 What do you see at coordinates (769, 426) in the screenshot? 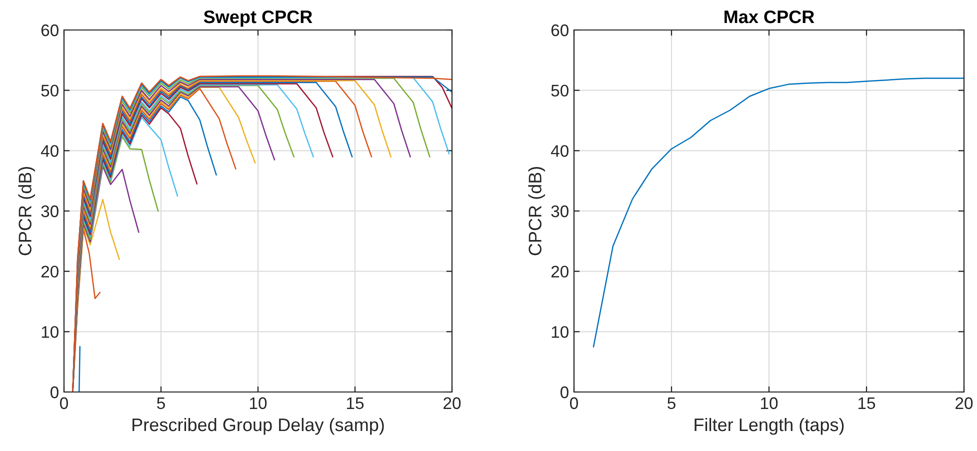
I see `x-axis-title: Filter Length (taps)` at bounding box center [769, 426].